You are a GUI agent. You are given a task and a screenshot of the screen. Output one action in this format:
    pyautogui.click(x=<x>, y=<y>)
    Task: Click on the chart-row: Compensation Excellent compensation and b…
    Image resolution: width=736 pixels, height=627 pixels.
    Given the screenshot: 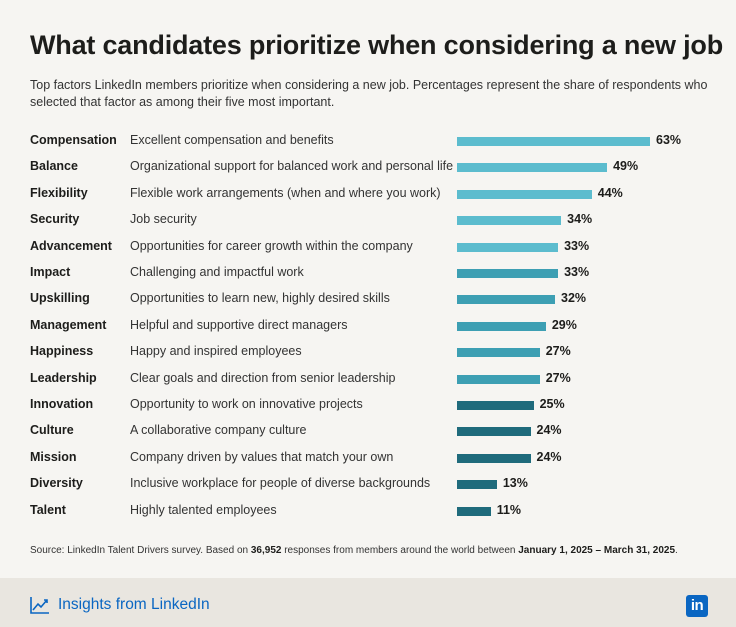 What is the action you would take?
    pyautogui.click(x=368, y=141)
    